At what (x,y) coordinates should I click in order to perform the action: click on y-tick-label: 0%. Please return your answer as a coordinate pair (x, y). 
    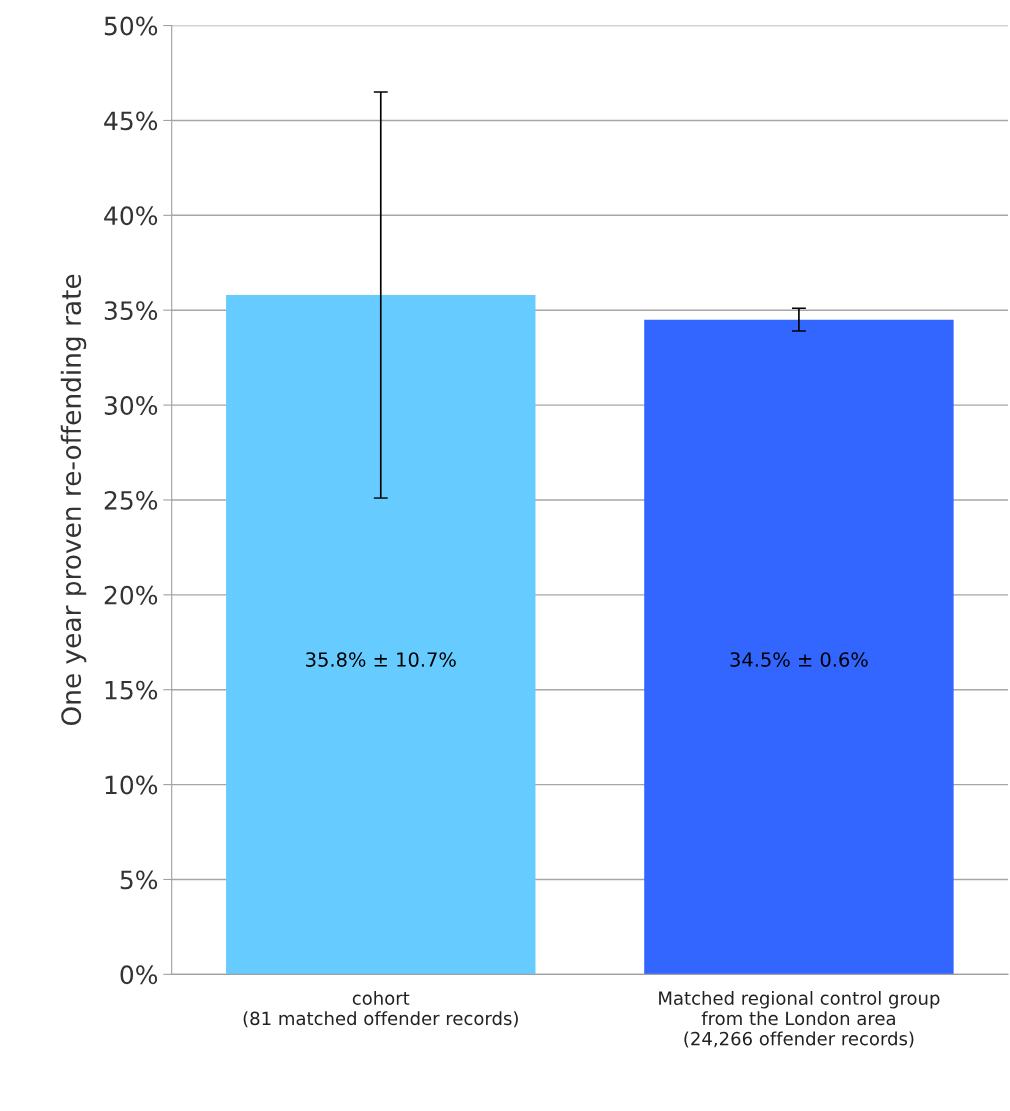
    Looking at the image, I should click on (139, 975).